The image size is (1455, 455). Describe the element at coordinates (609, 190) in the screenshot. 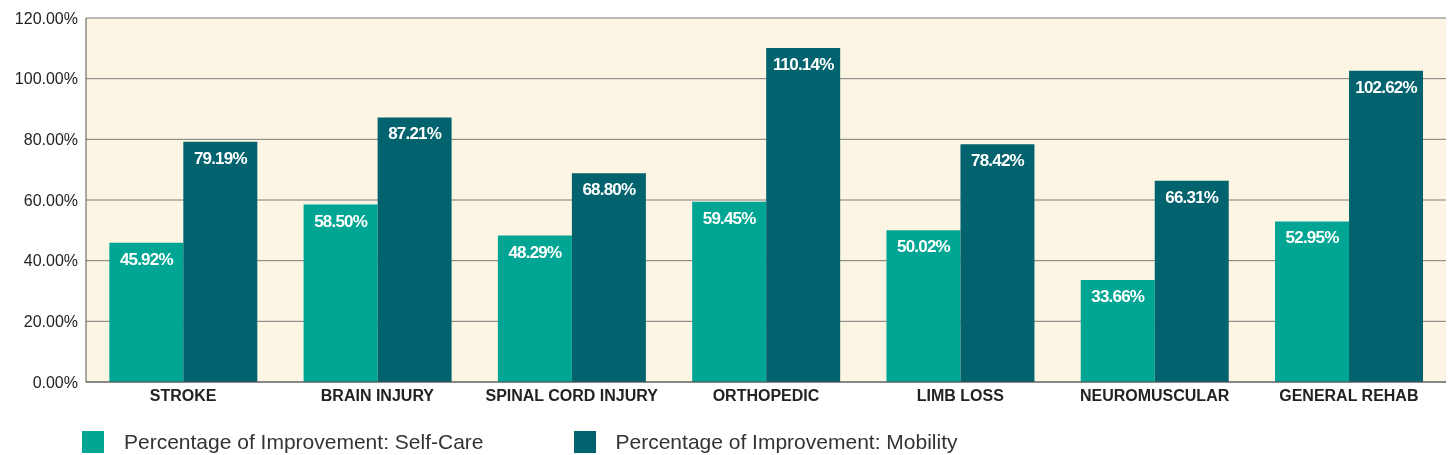

I see `data-label: 68.80%` at that location.